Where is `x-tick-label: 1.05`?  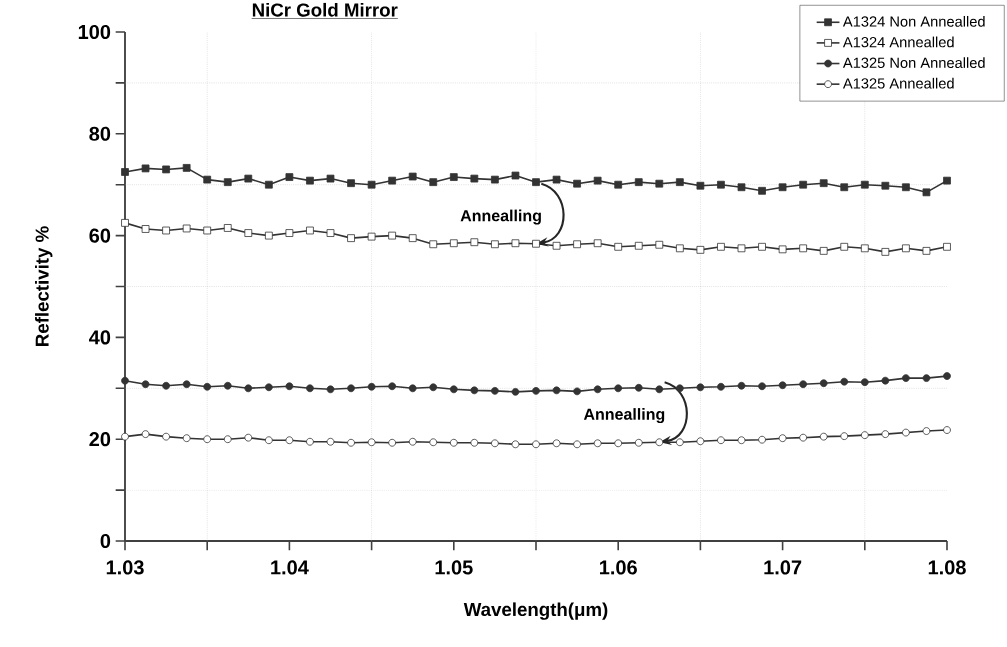
x-tick-label: 1.05 is located at coordinates (454, 567).